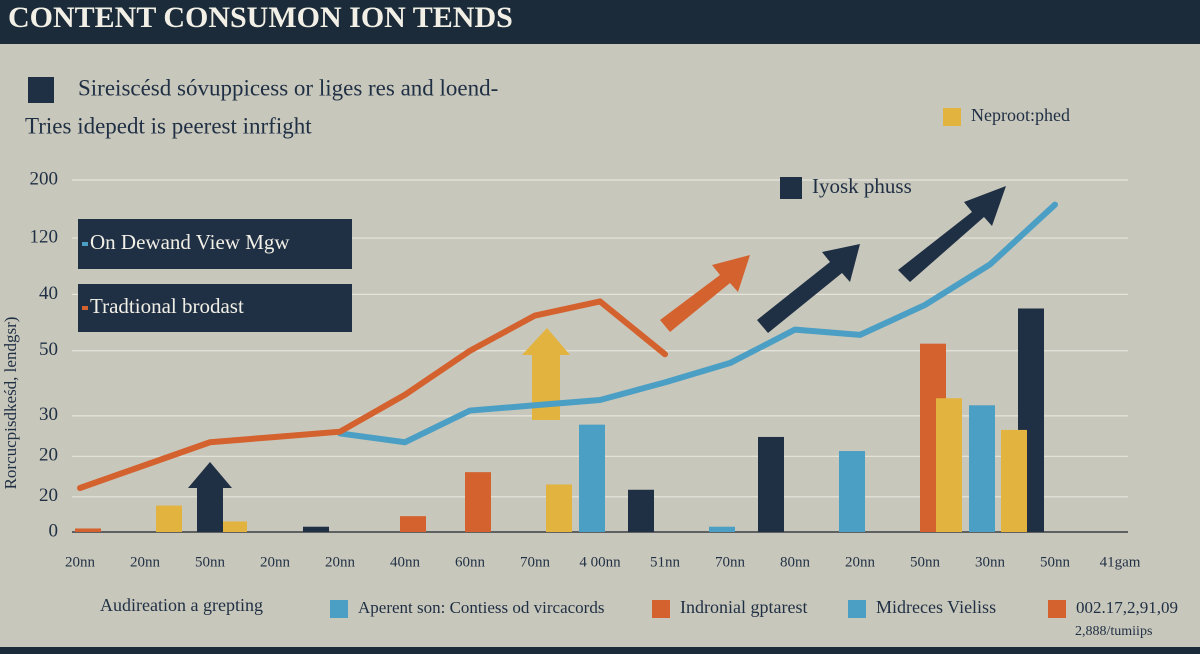 The width and height of the screenshot is (1200, 654). I want to click on x-tick-label: 41gam, so click(1120, 562).